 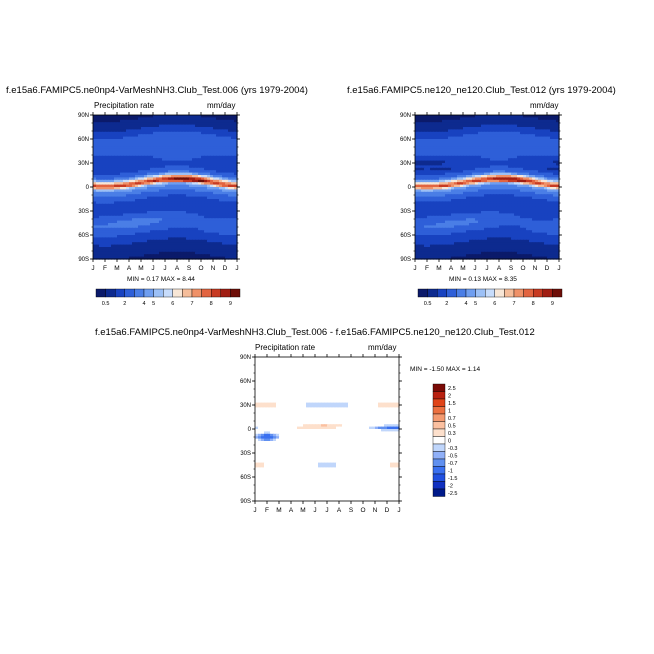 I want to click on colorbar-label: 6, so click(x=172, y=304).